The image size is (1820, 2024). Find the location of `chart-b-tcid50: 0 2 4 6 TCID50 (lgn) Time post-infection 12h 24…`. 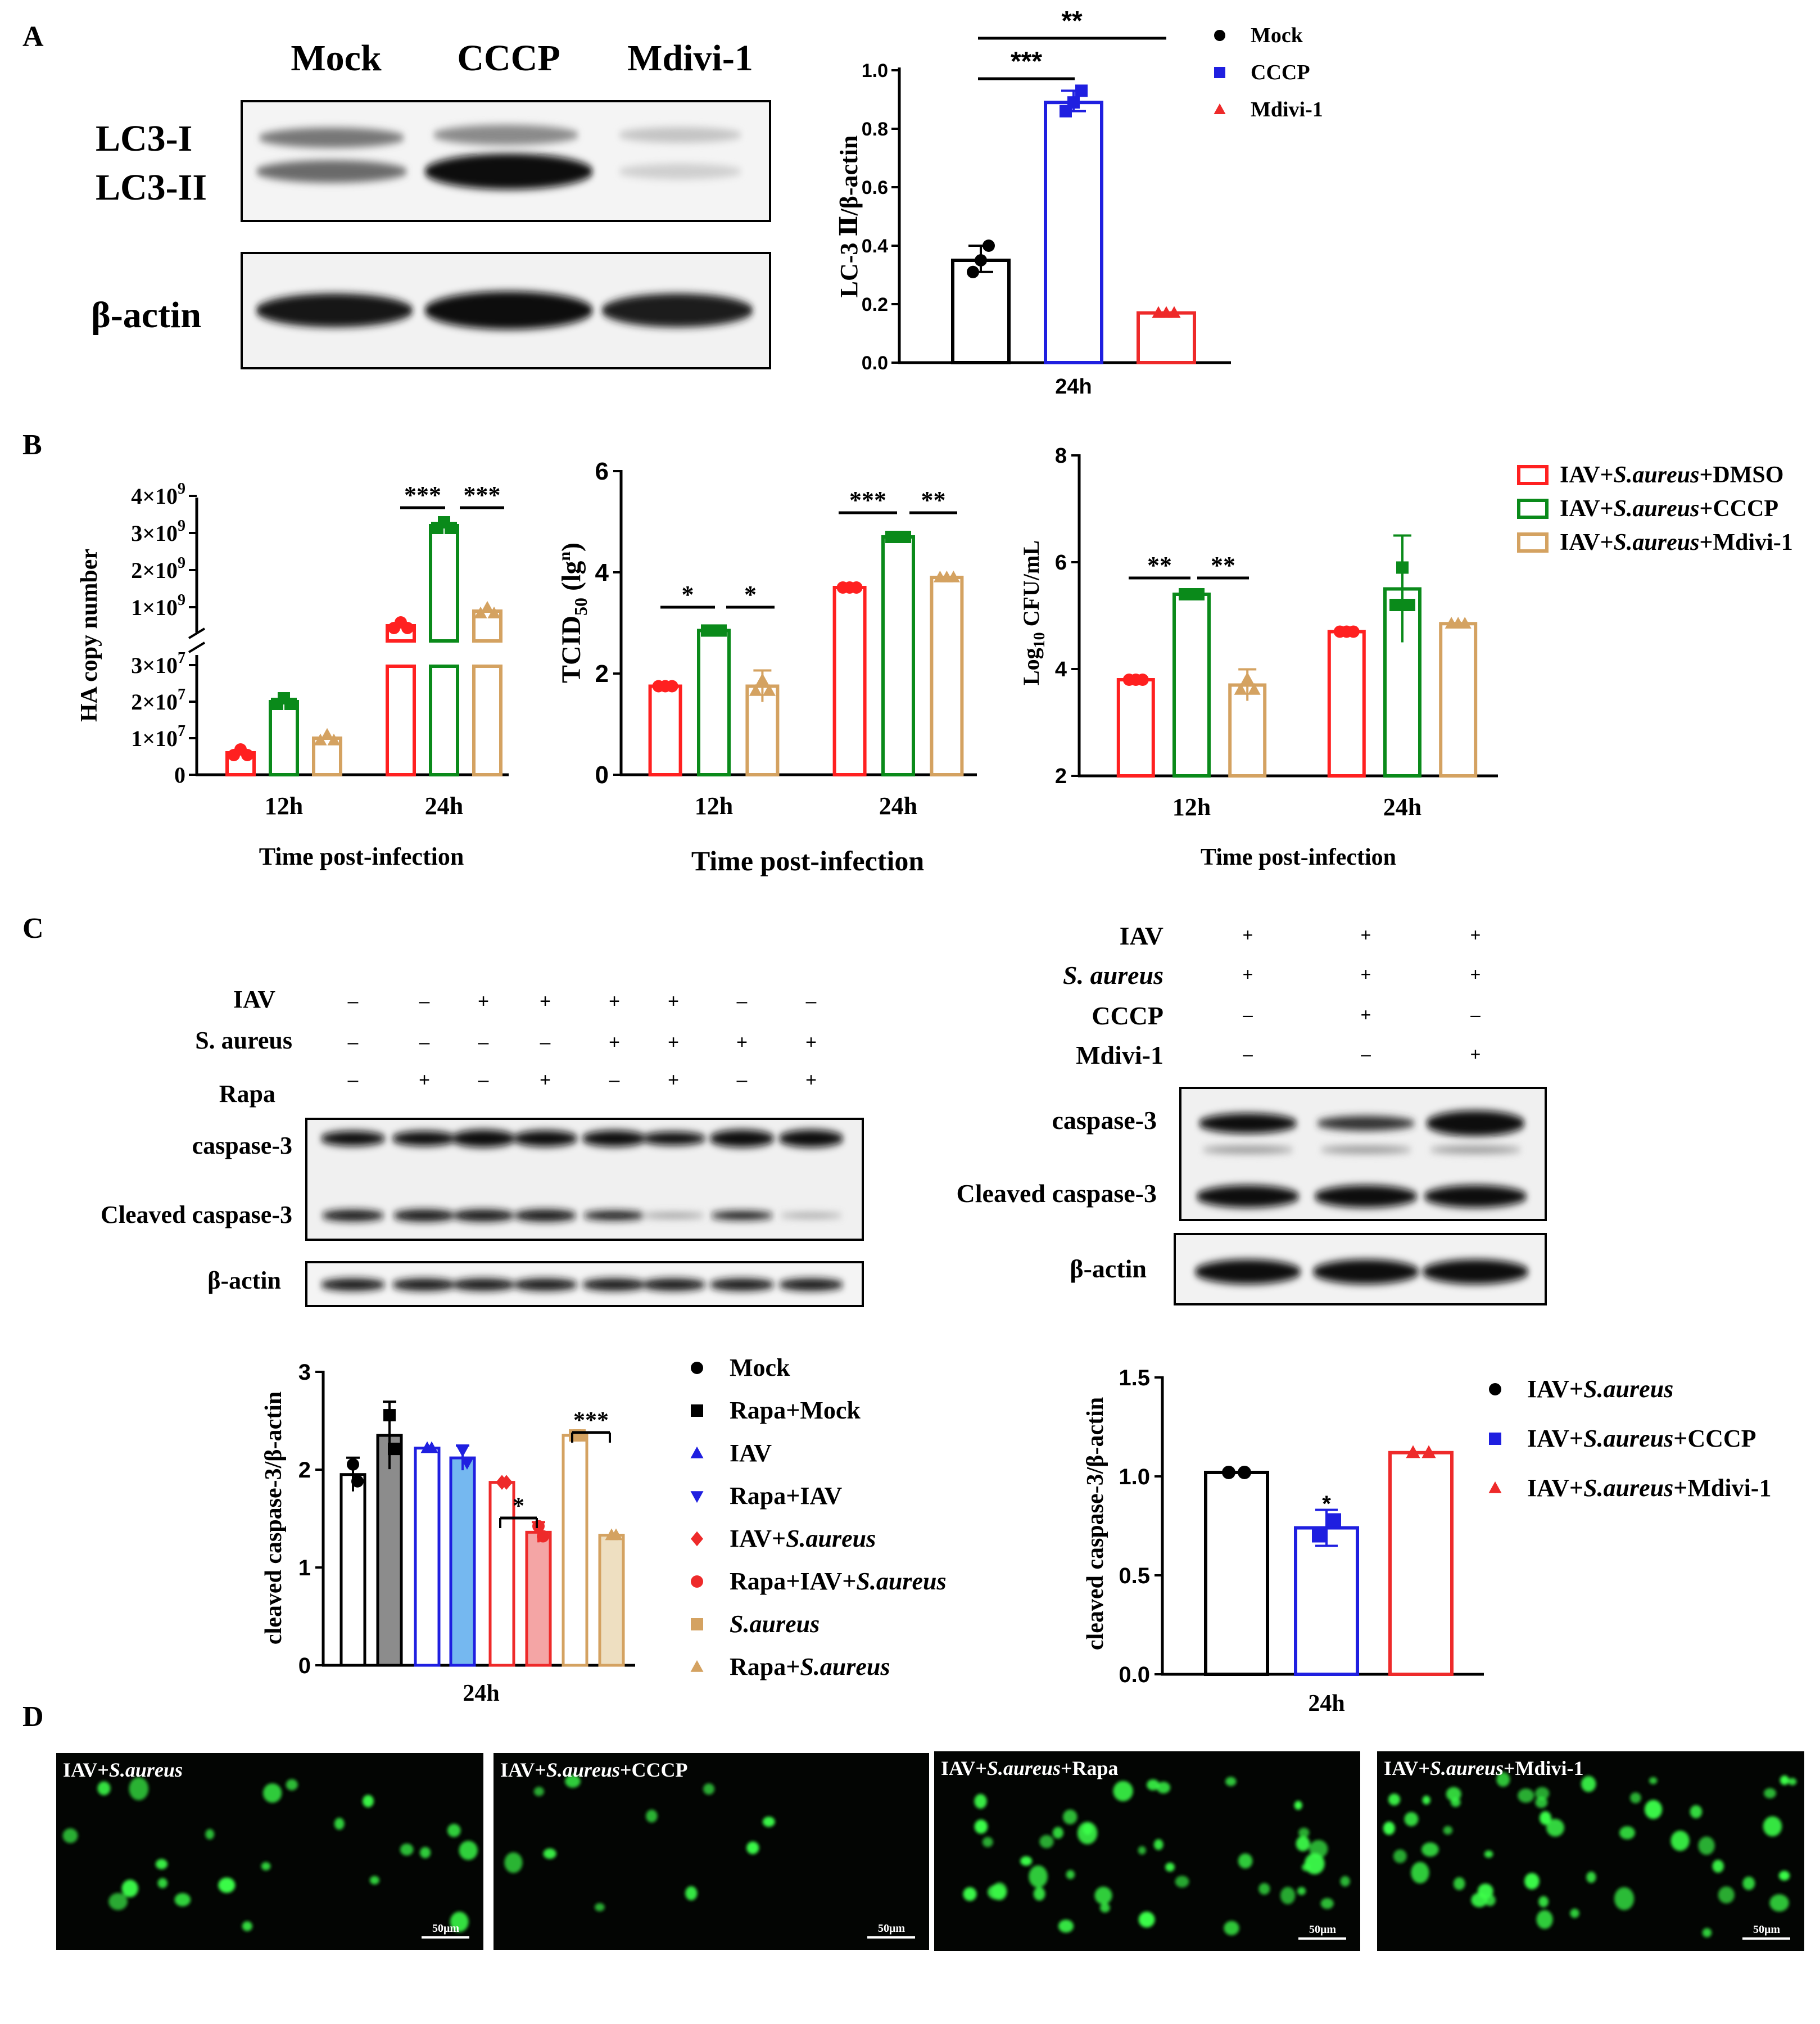

chart-b-tcid50: 0 2 4 6 TCID50 (lgn) Time post-infection 12h 24… is located at coordinates (766, 667).